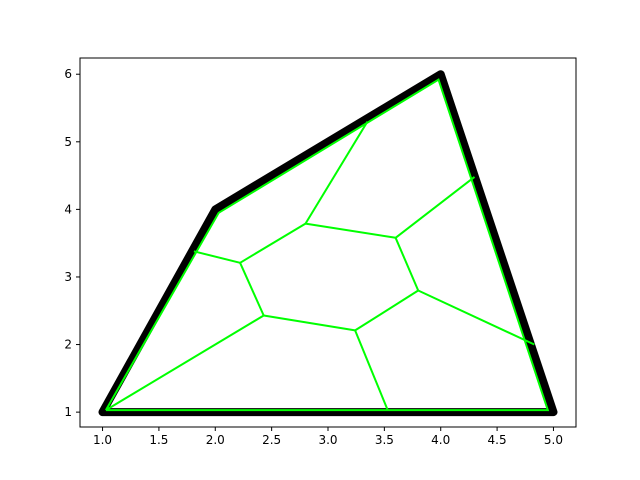 The height and width of the screenshot is (480, 640). I want to click on y-tick-label: 2, so click(68, 345).